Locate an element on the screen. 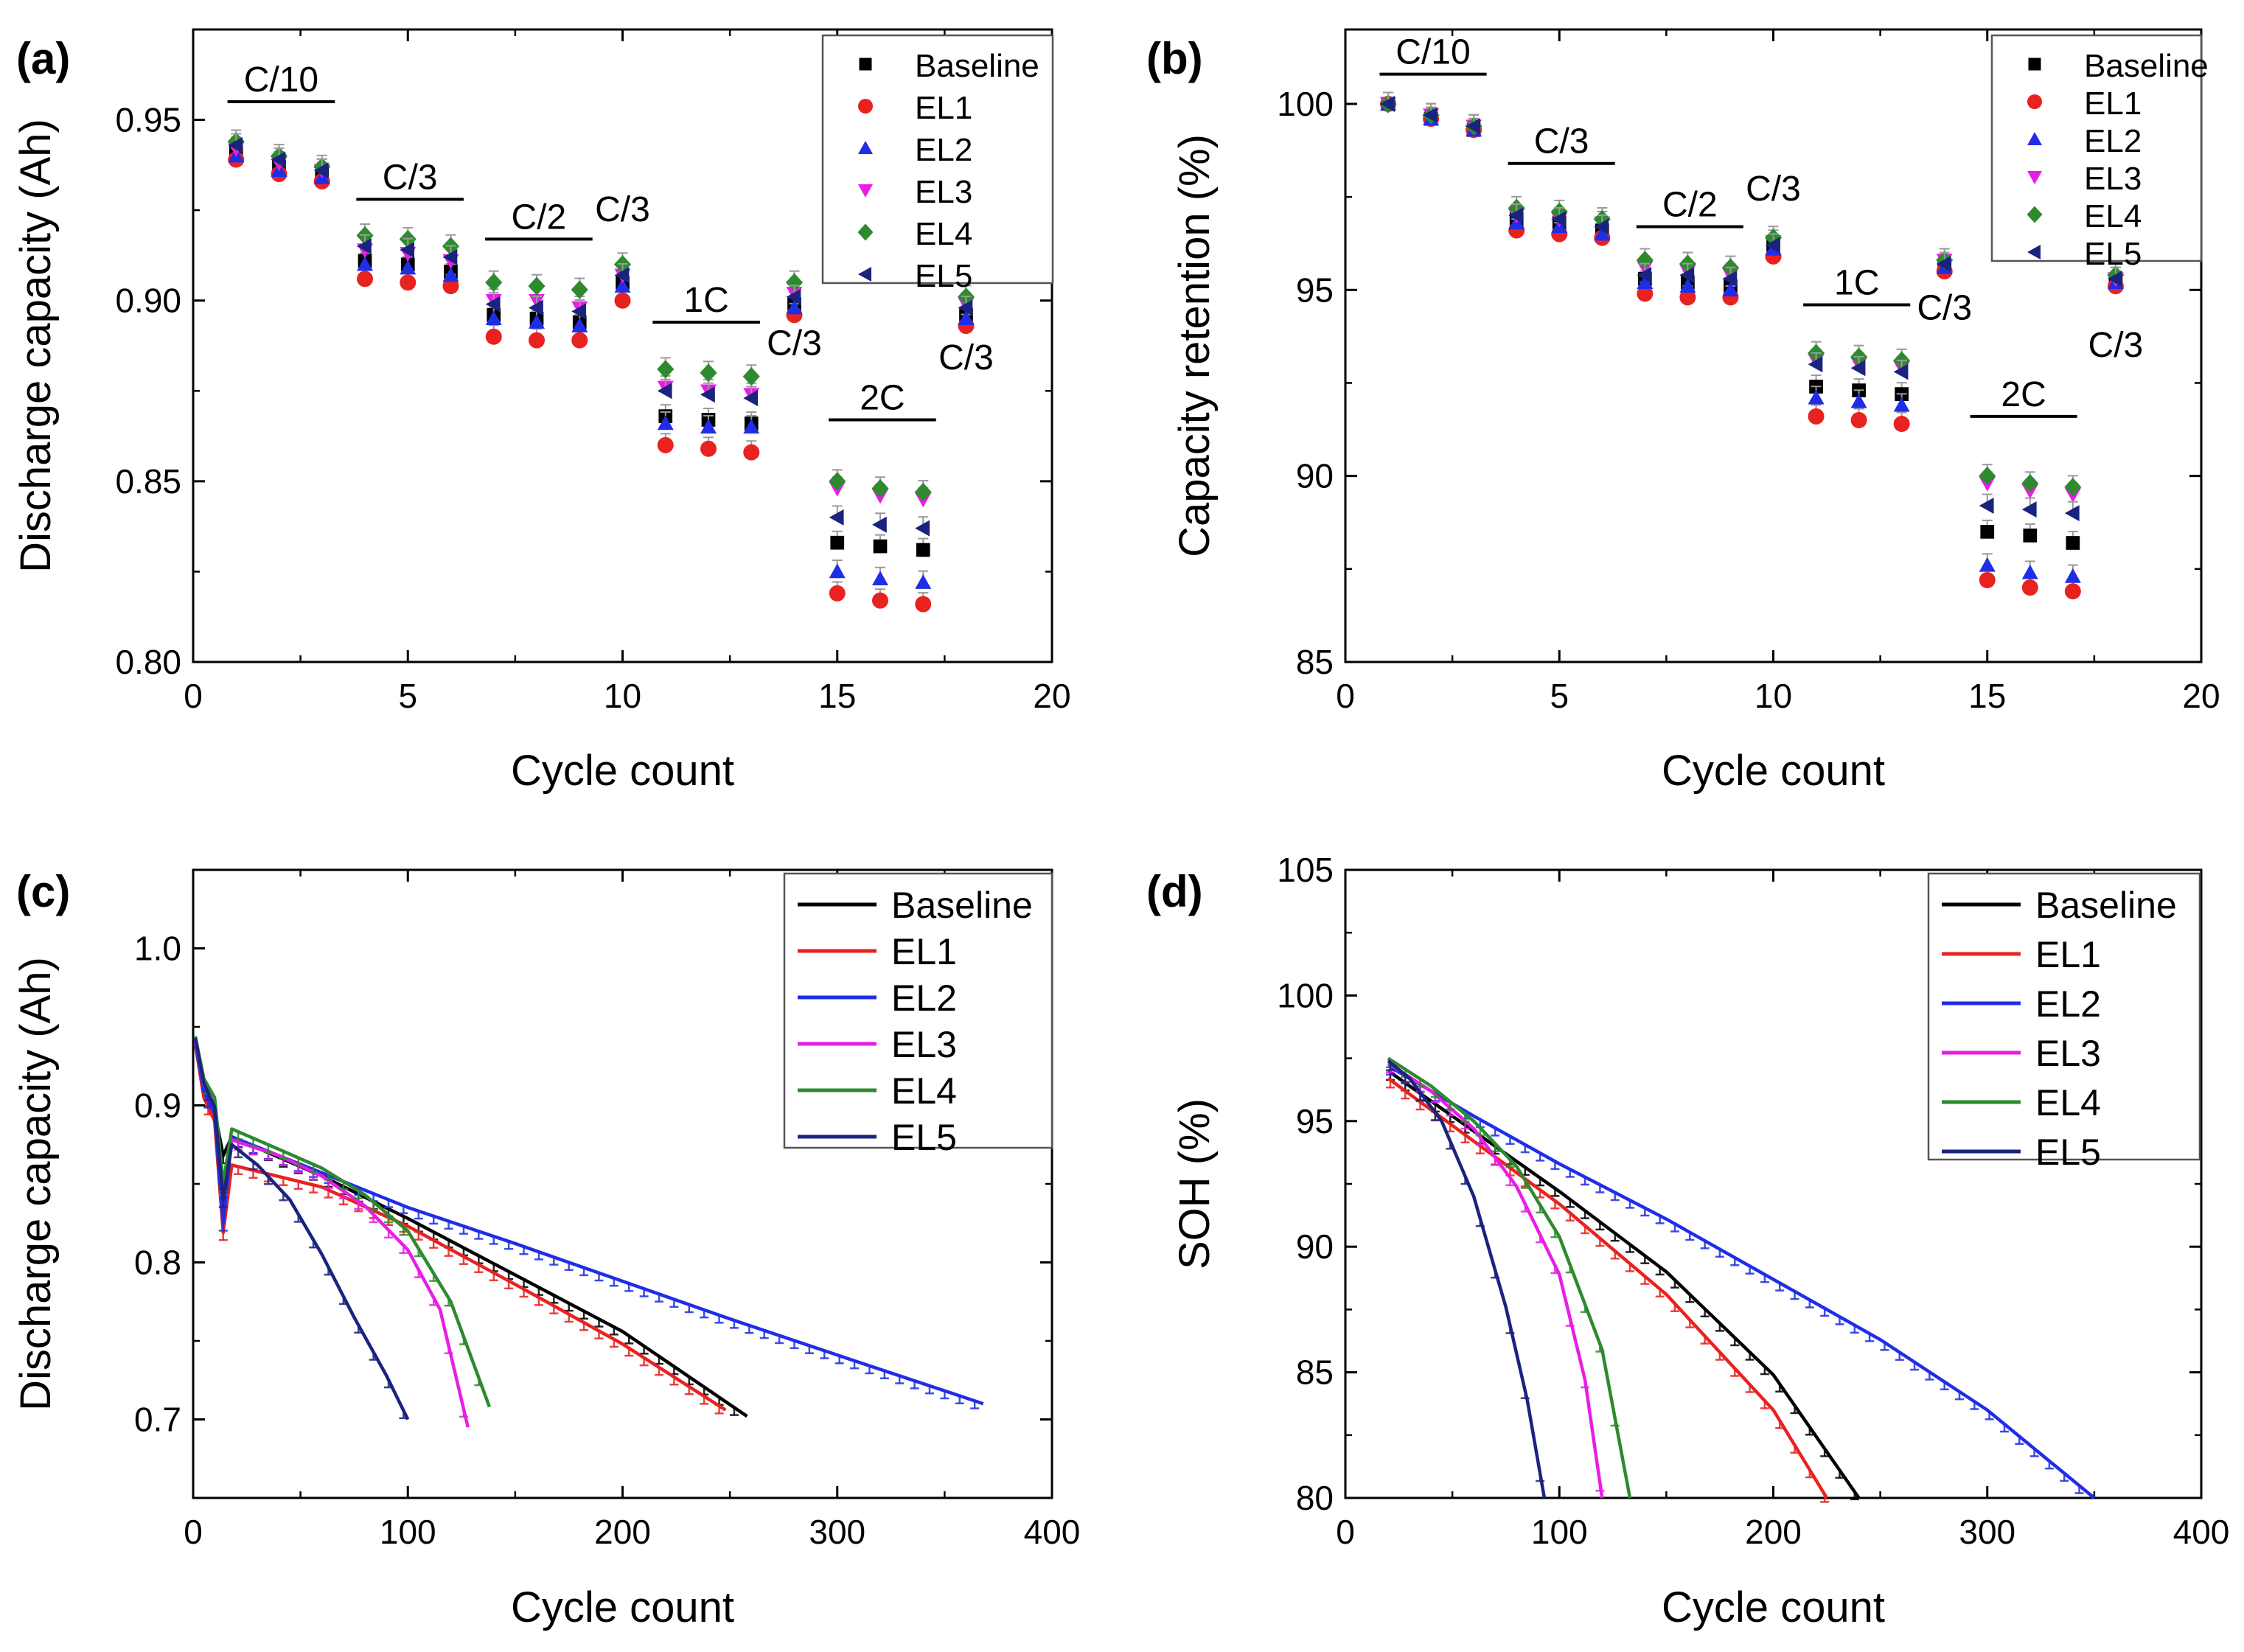 The width and height of the screenshot is (2244, 1652). diamond-icon is located at coordinates (2035, 214).